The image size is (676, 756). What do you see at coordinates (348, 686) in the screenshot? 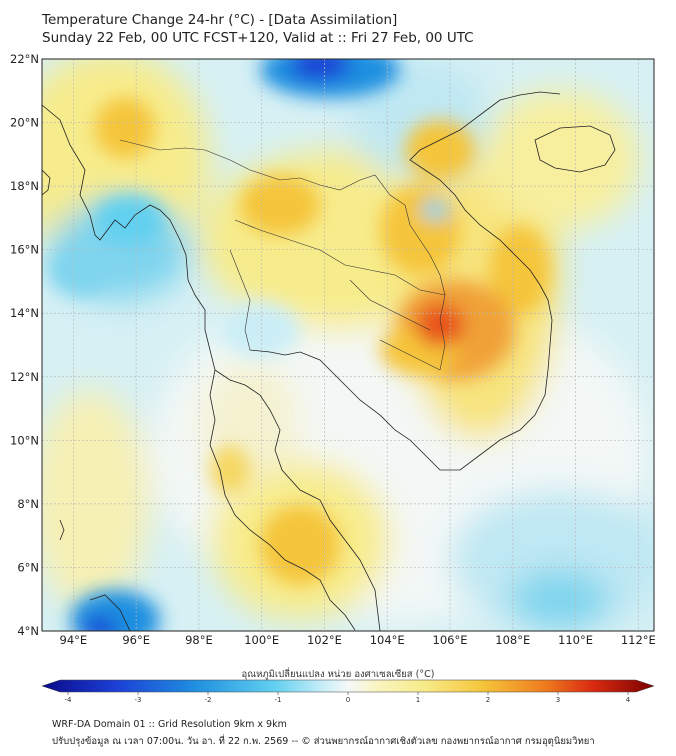
I see `colorbar-ramp` at bounding box center [348, 686].